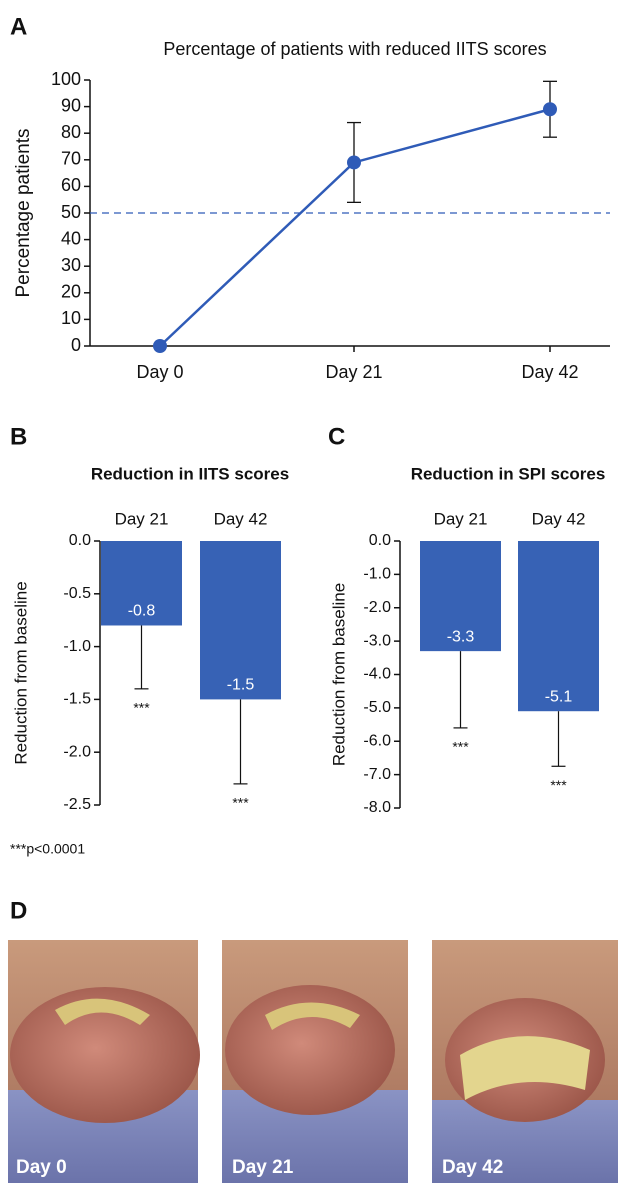 Image resolution: width=620 pixels, height=1183 pixels. Describe the element at coordinates (190, 473) in the screenshot. I see `chart-title: Reduction in IITS scores` at that location.